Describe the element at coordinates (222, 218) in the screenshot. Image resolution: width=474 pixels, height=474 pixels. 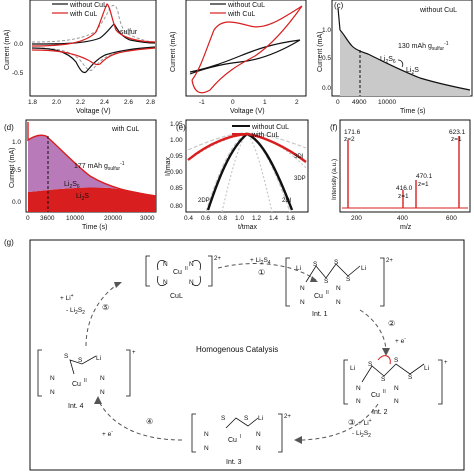
I see `panel-e-xtick-2: 0.8` at that location.